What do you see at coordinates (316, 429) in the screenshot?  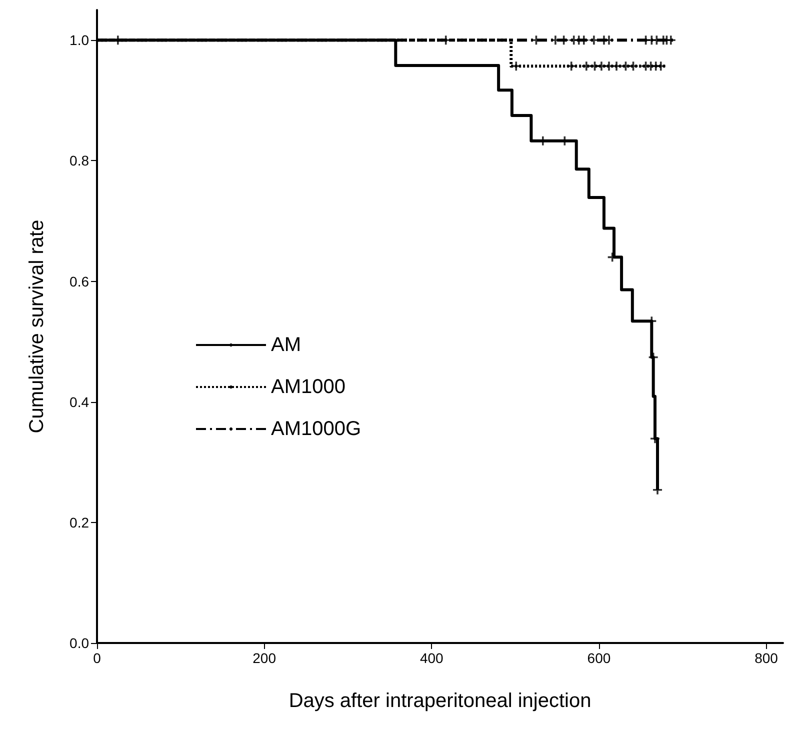 I see `legend-label: AM1000G` at bounding box center [316, 429].